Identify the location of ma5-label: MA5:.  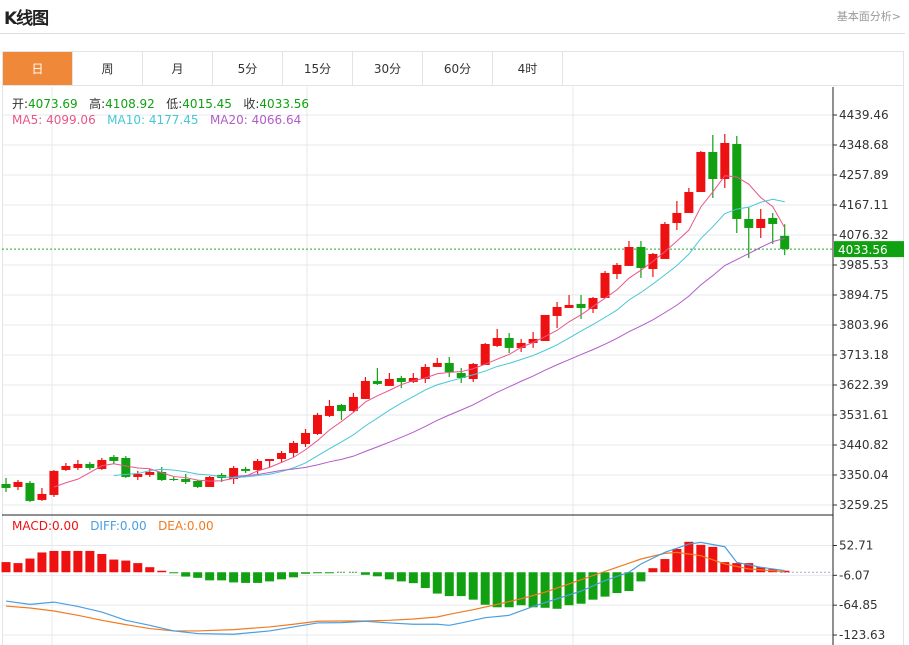
(27, 120).